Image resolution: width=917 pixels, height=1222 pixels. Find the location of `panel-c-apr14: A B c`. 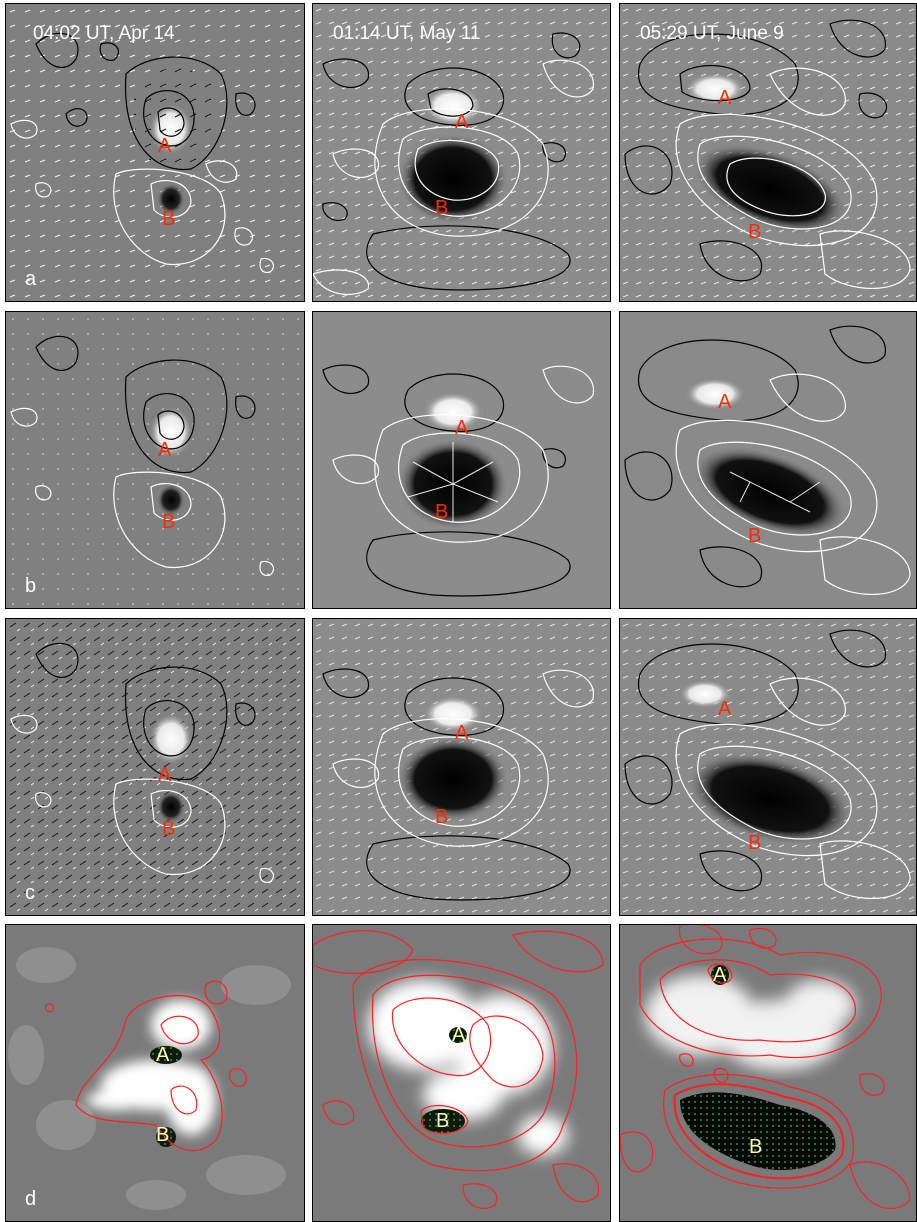

panel-c-apr14: A B c is located at coordinates (155, 767).